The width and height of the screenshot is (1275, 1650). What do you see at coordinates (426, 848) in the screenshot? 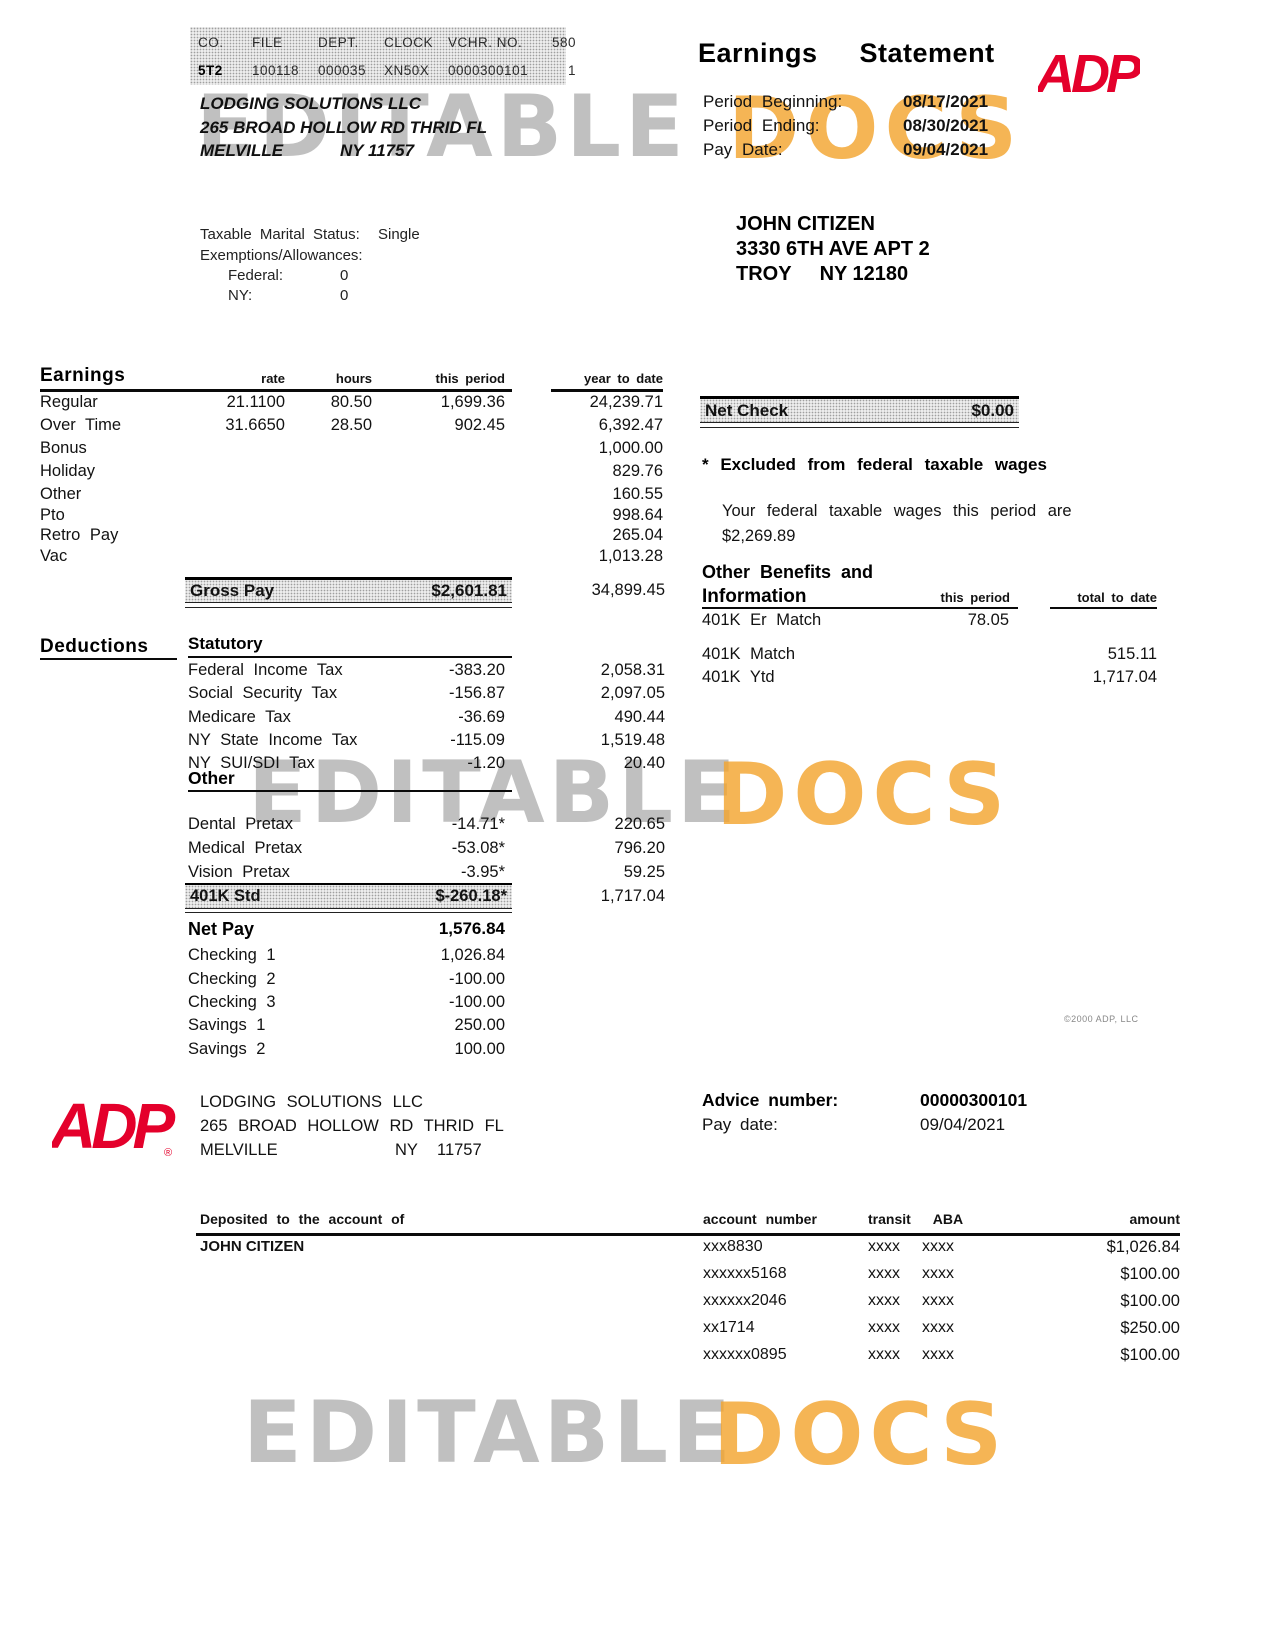
I see `other-deduction-row: Medical Pretax -53.08* 796.20` at bounding box center [426, 848].